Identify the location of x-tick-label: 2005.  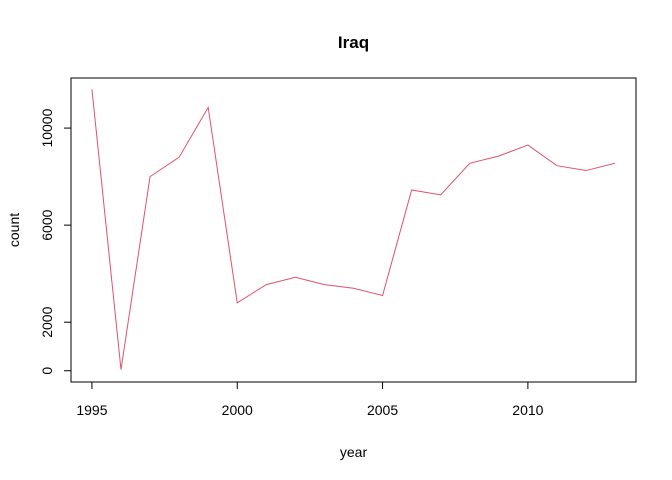
(382, 410).